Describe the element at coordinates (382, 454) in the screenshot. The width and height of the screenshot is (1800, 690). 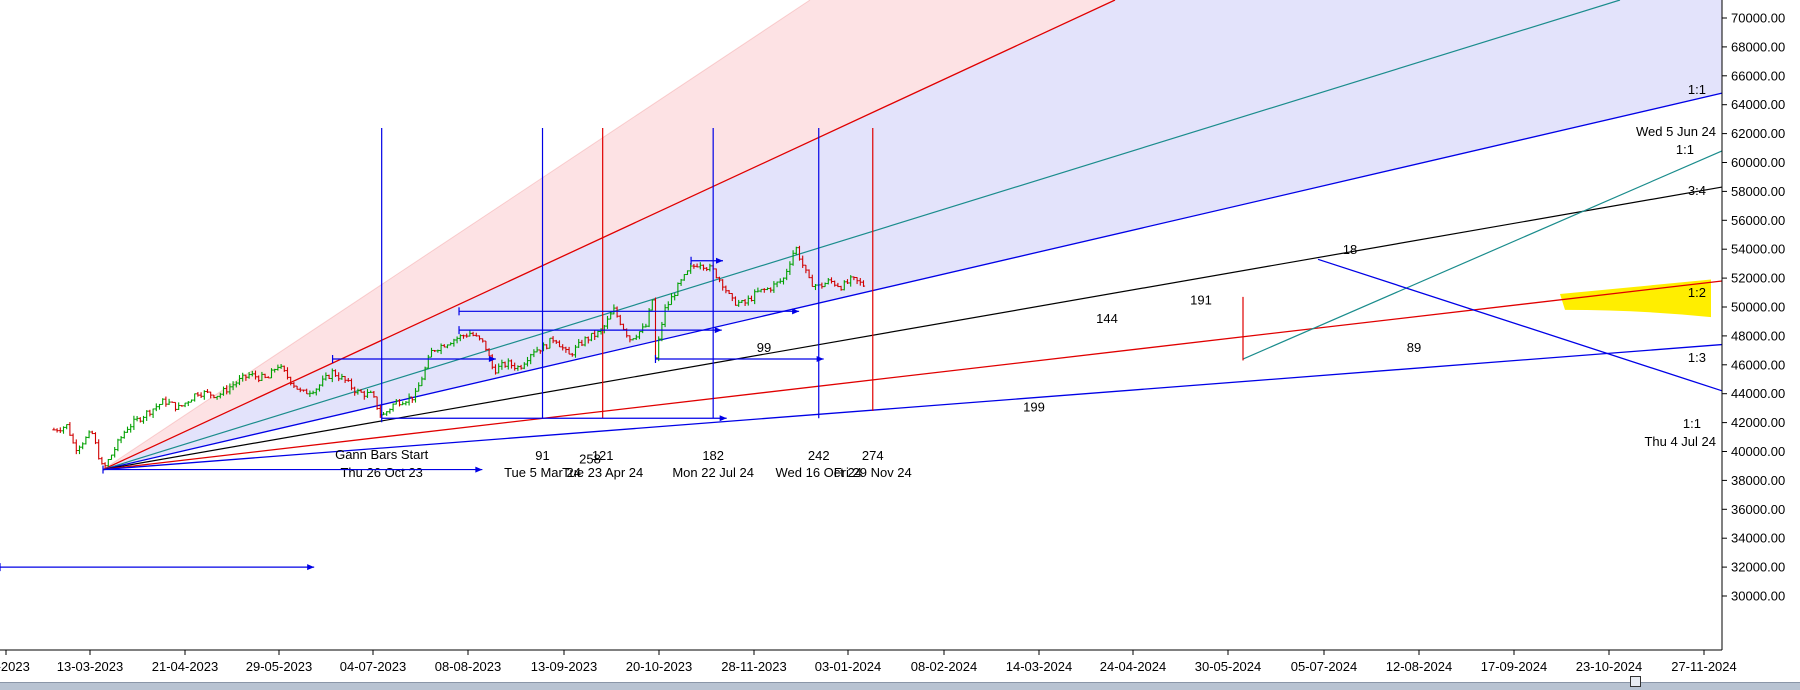
I see `cycle-start-label: Gann Bars Start` at that location.